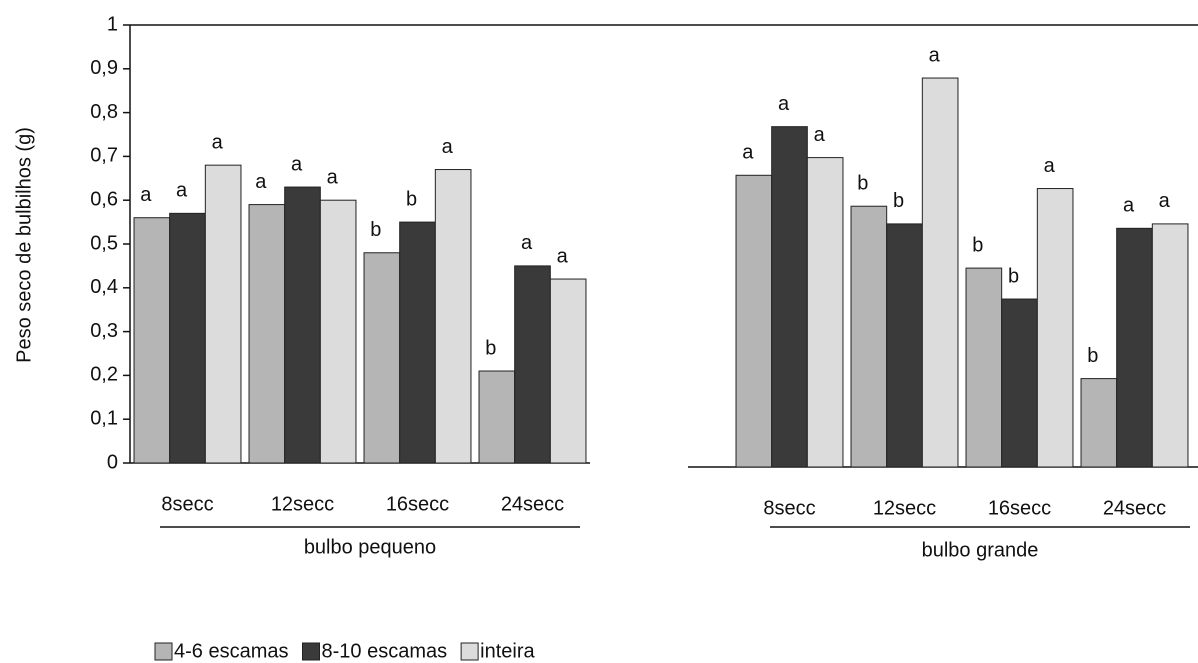 This screenshot has width=1198, height=663. What do you see at coordinates (104, 112) in the screenshot?
I see `y-tick-label: 0,8` at bounding box center [104, 112].